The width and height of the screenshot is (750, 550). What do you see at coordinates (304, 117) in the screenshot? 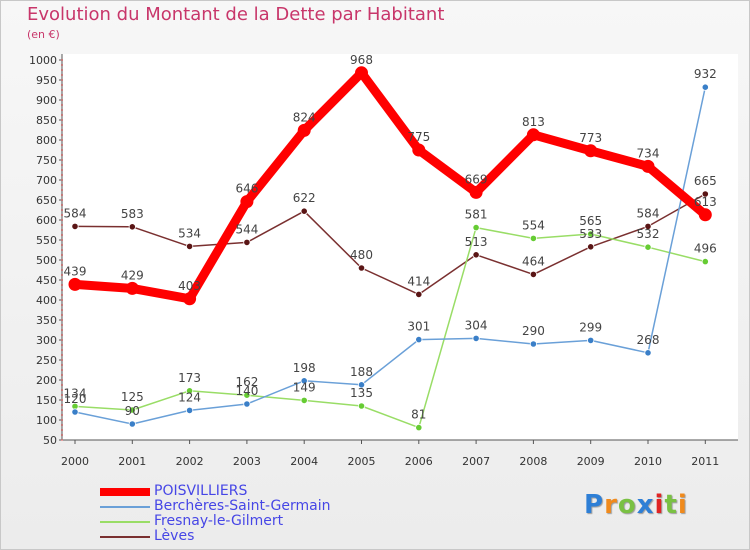
I see `data-label: 824` at bounding box center [304, 117].